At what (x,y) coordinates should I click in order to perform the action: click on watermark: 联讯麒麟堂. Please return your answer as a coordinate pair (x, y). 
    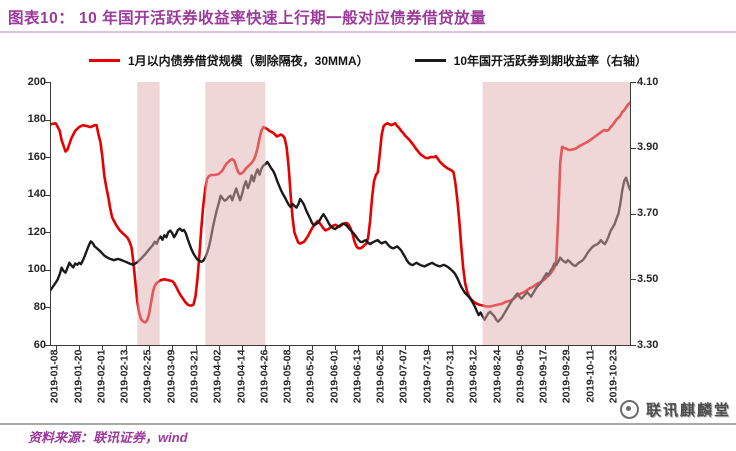
    Looking at the image, I should click on (675, 409).